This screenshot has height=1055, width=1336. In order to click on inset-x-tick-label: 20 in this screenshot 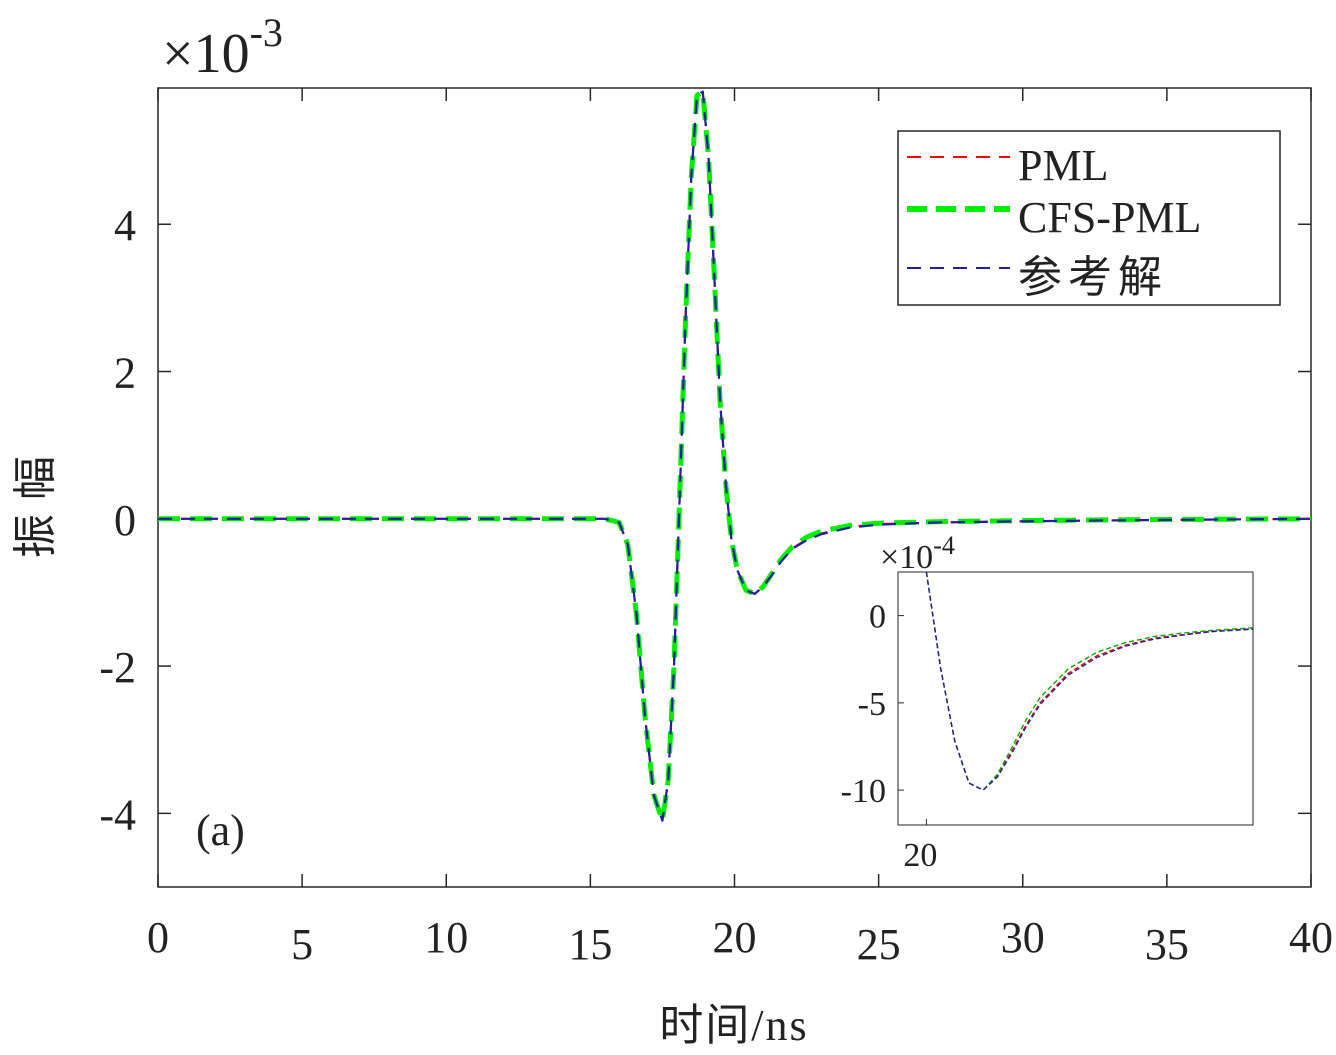, I will do `click(920, 855)`.